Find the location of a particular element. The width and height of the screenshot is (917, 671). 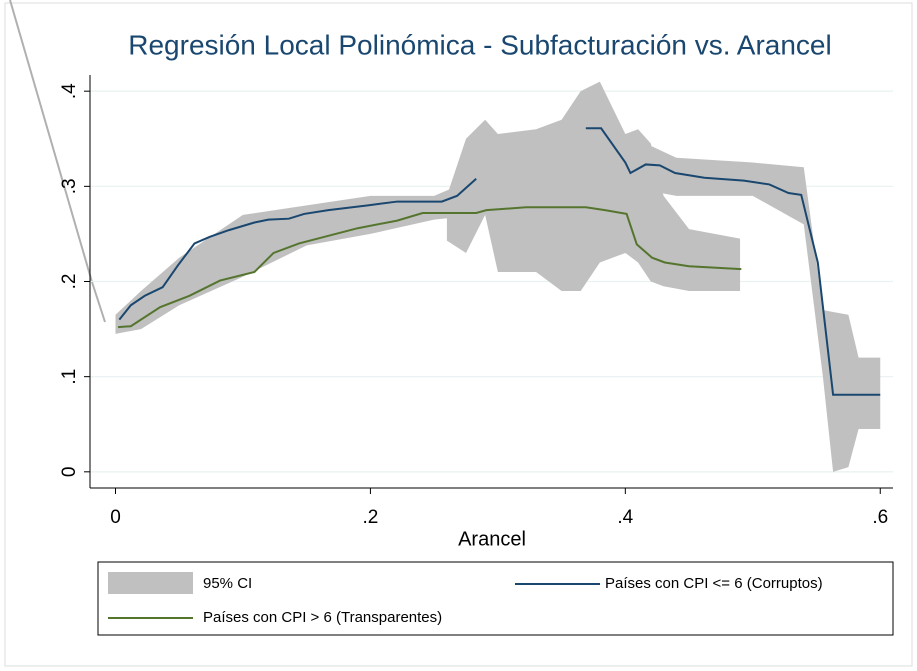

x-axis-title: Arancel is located at coordinates (492, 539).